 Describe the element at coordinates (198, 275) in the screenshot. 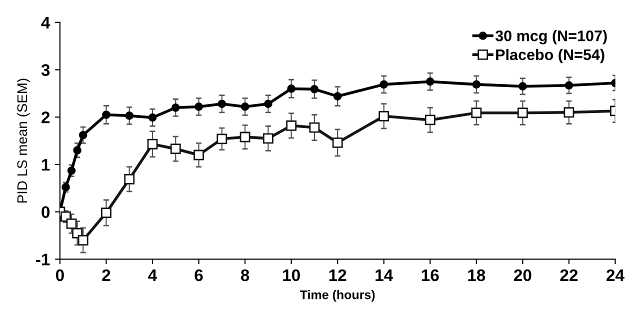

I see `x-tick-label: 6` at that location.